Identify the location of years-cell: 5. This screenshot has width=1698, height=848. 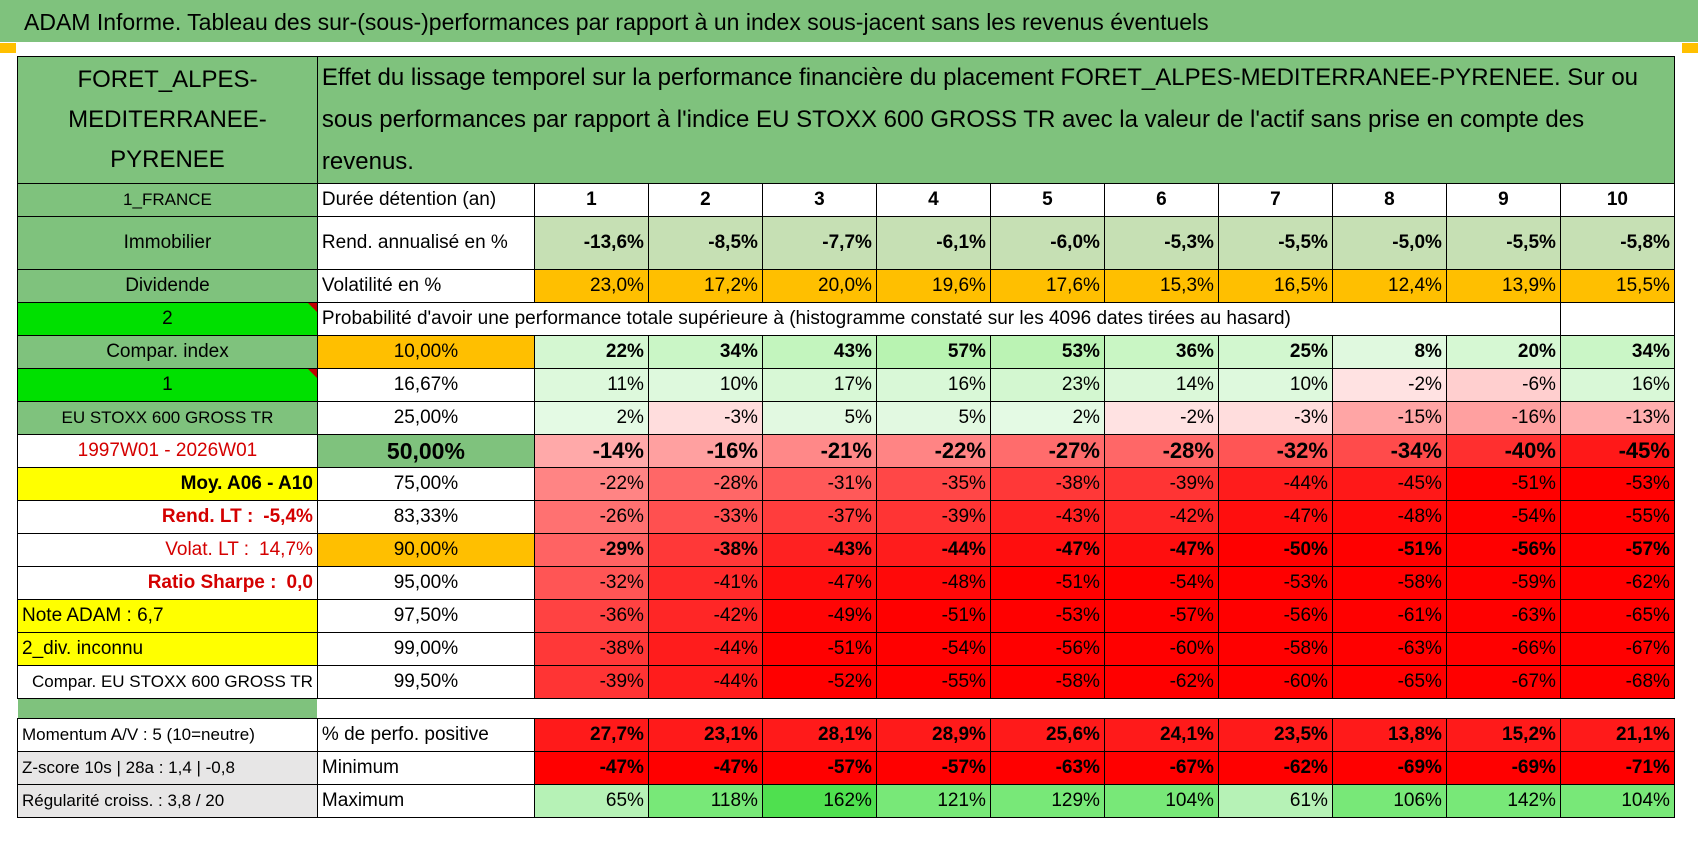
(1047, 200).